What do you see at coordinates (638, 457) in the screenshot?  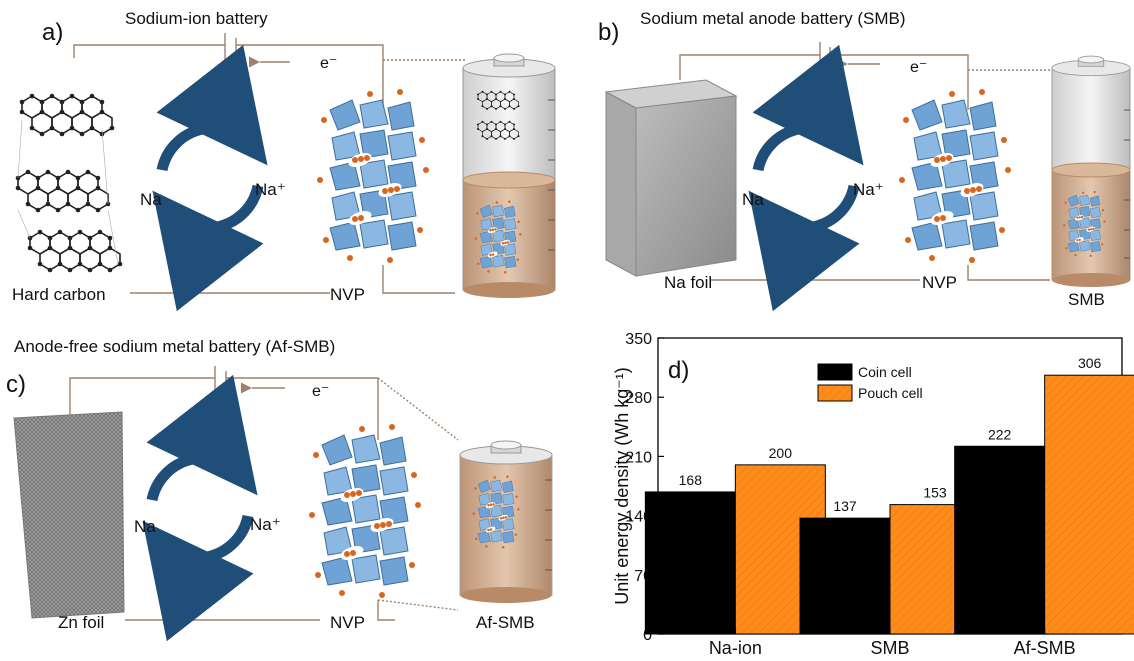 I see `y-tick-label: 210` at bounding box center [638, 457].